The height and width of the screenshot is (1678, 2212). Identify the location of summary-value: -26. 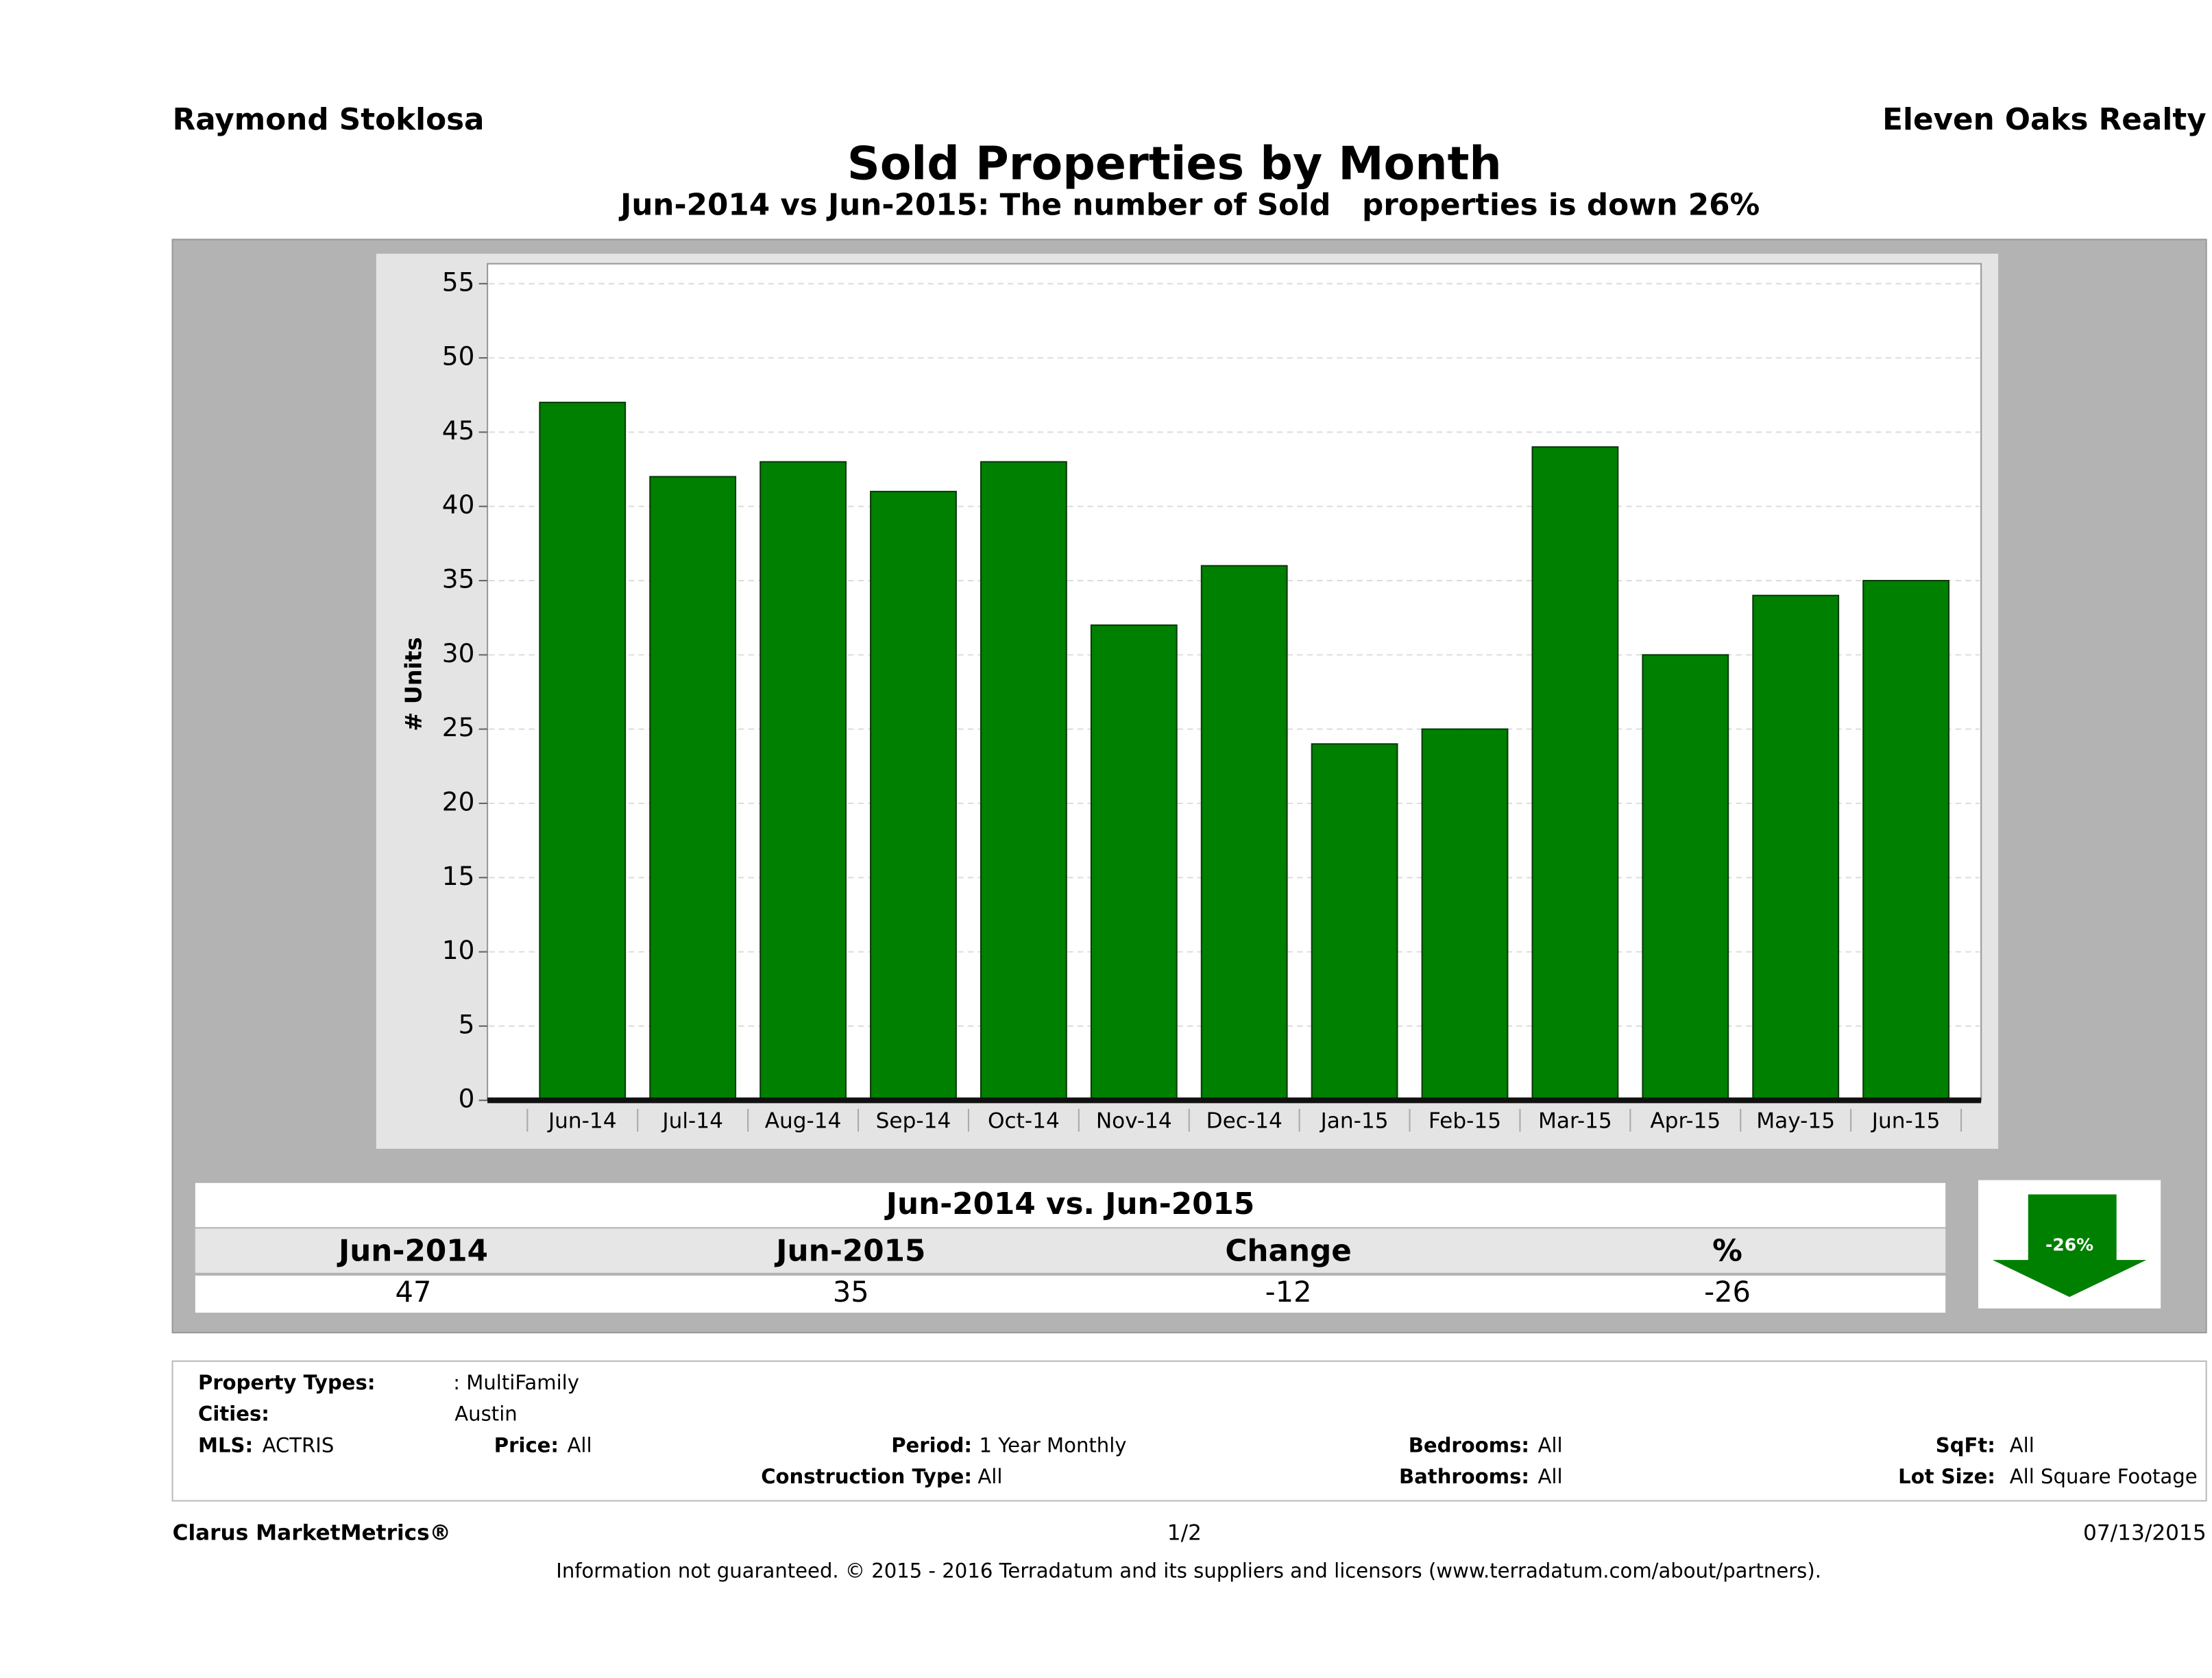
(1727, 1292).